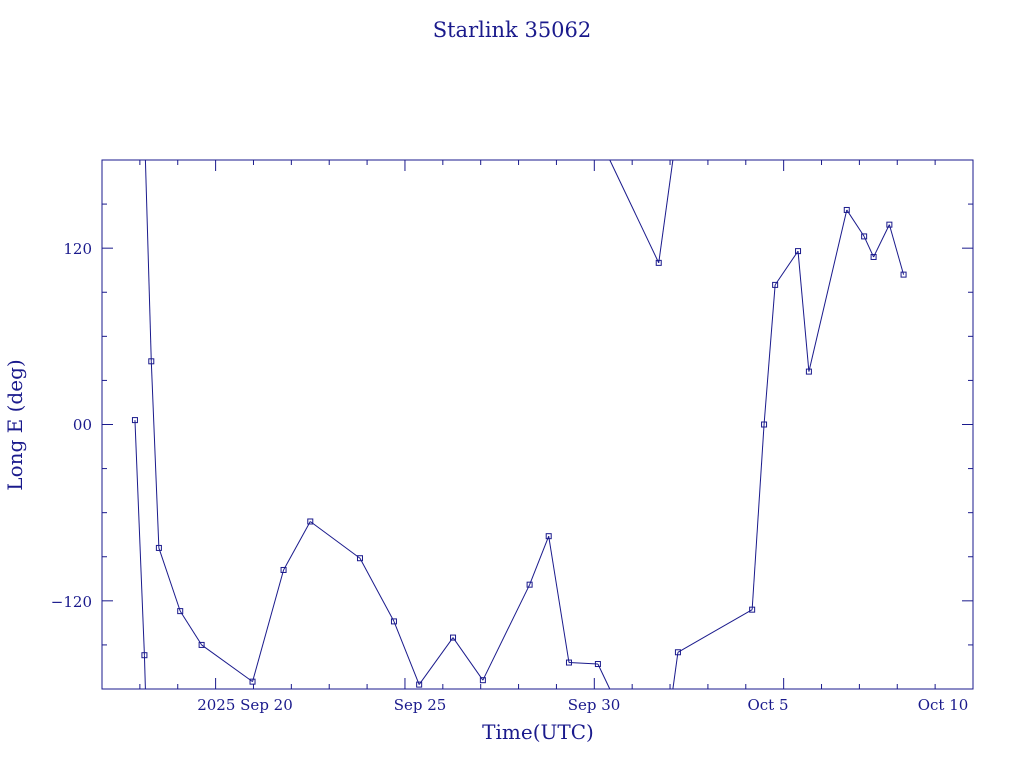  Describe the element at coordinates (538, 732) in the screenshot. I see `x-axis-label: Time(UTC)` at that location.